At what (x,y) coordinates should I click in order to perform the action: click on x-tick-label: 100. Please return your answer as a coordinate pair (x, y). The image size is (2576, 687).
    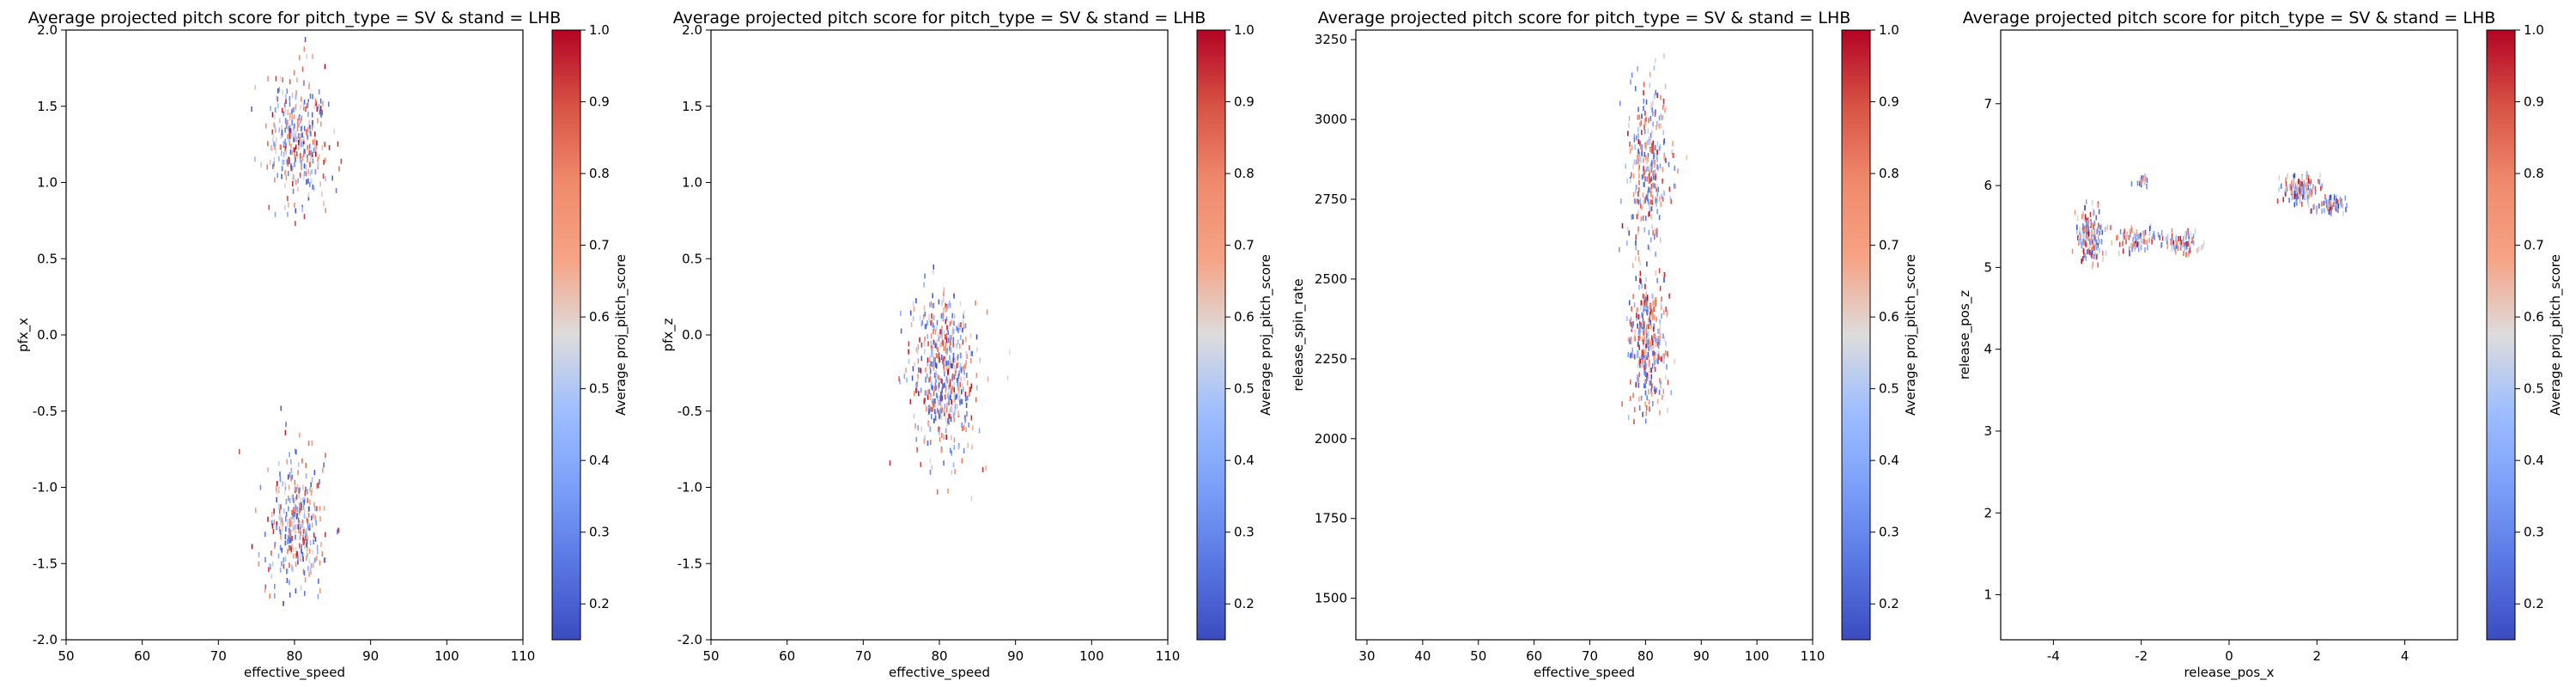
    Looking at the image, I should click on (446, 656).